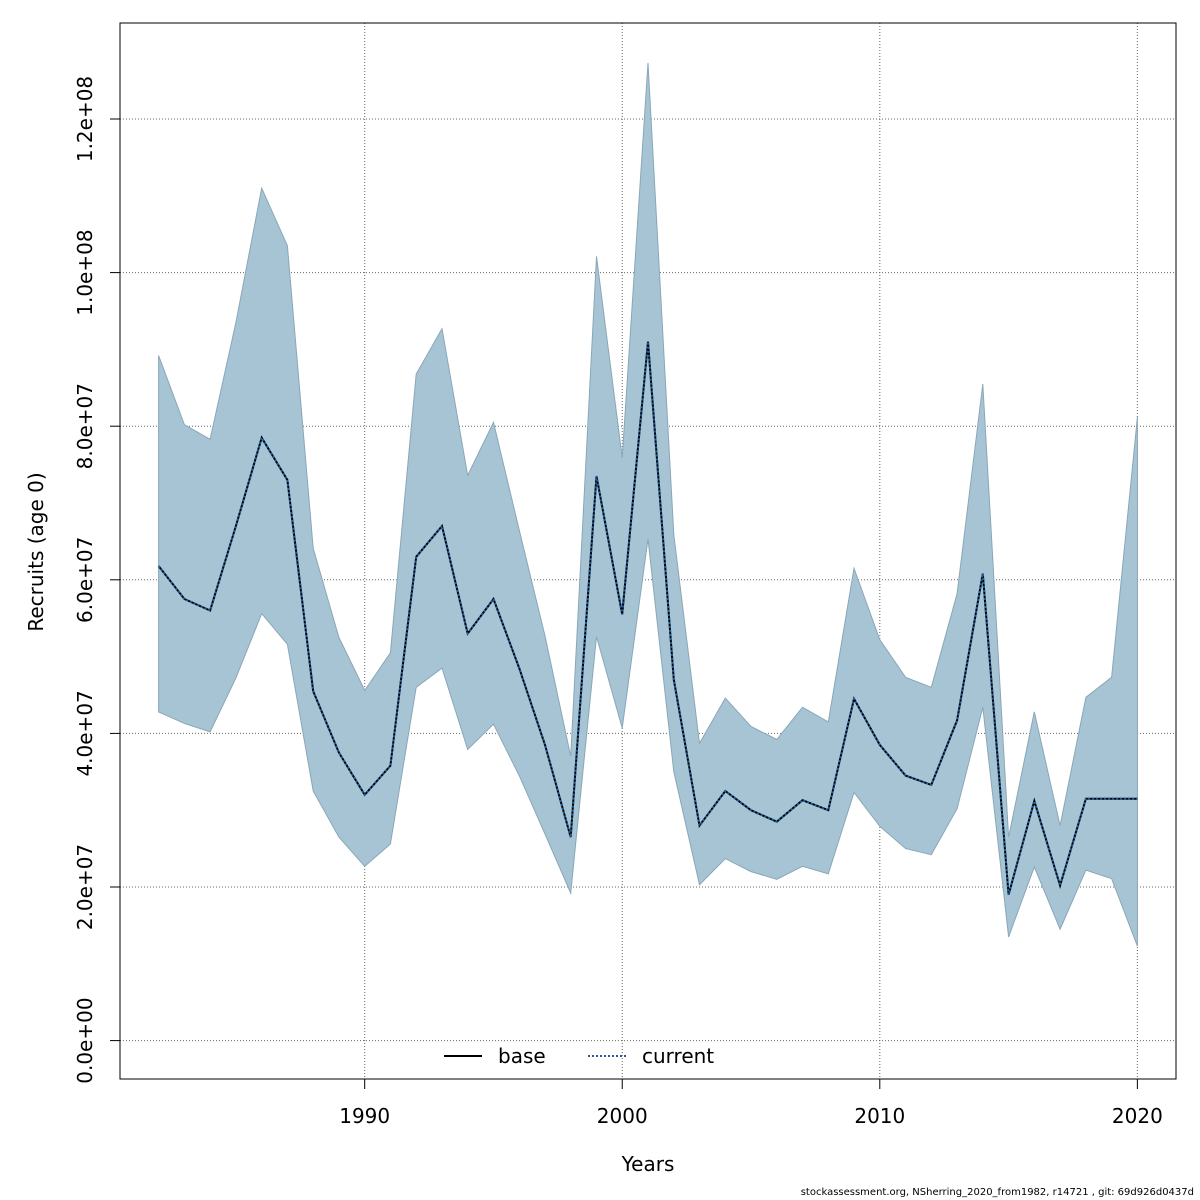  What do you see at coordinates (85, 1040) in the screenshot?
I see `y-tick-label: 0.0e+00` at bounding box center [85, 1040].